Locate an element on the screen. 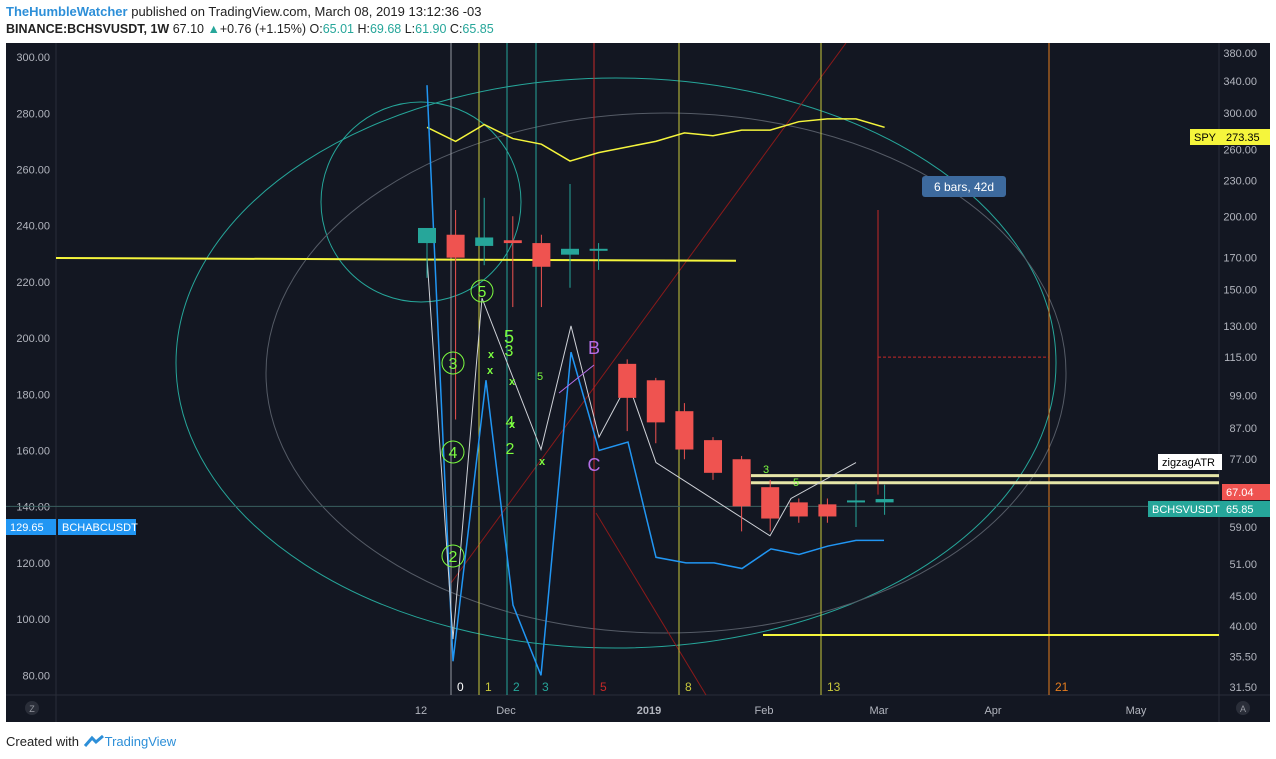 The height and width of the screenshot is (759, 1276). close-label: C: is located at coordinates (456, 29).